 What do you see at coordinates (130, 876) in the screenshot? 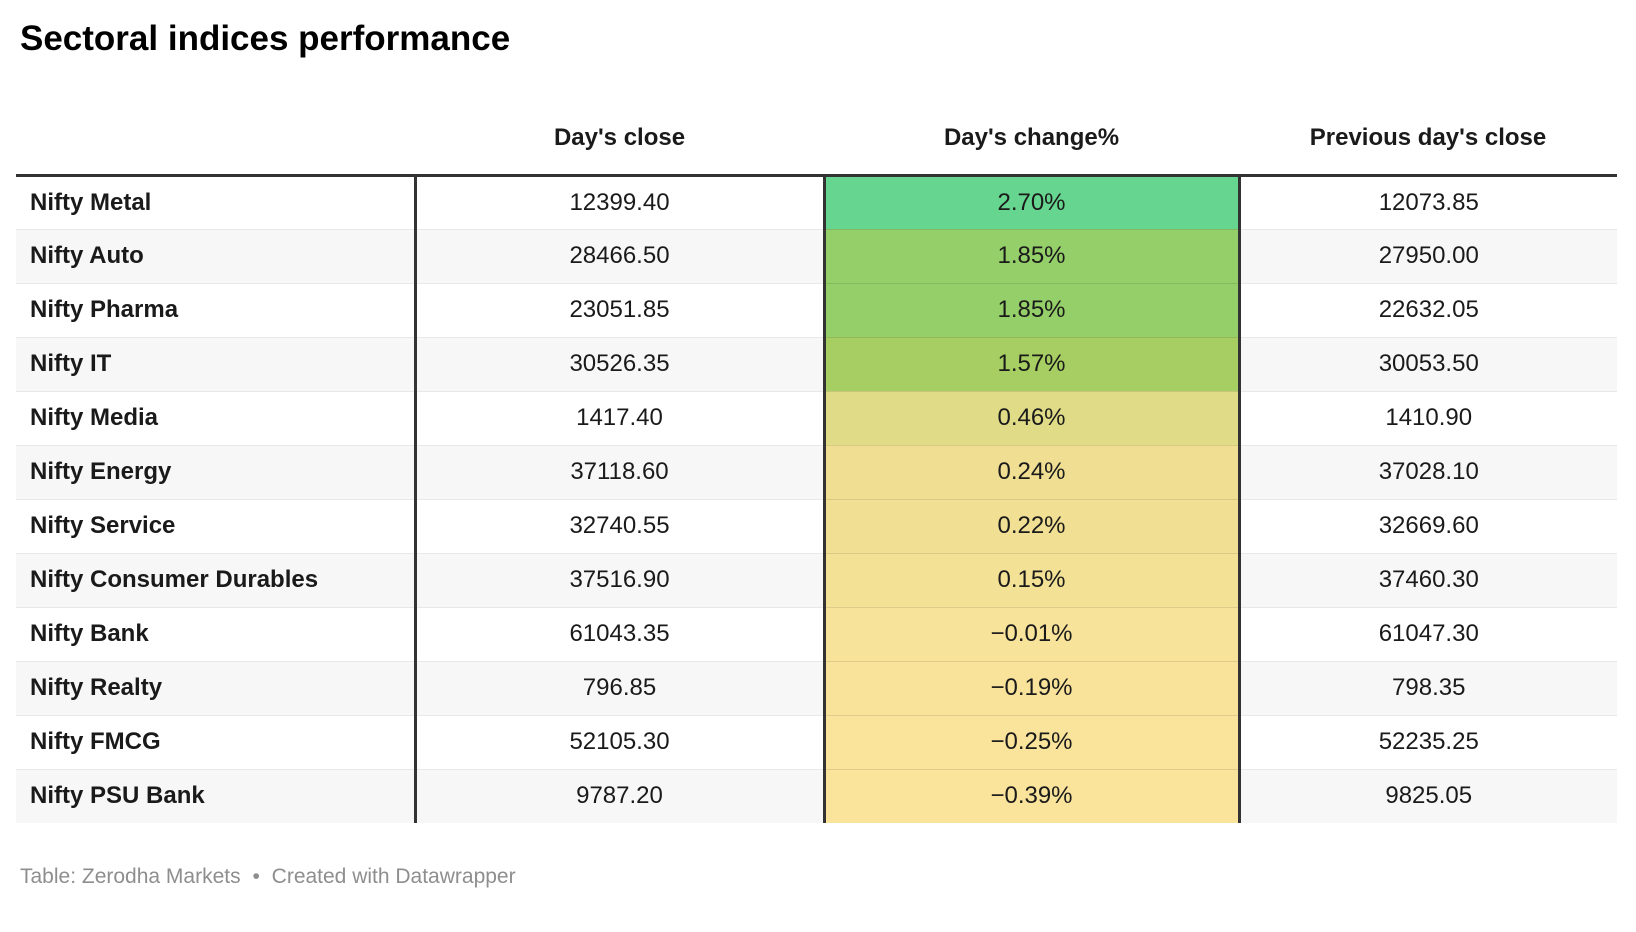
I see `source-link: Table: Zerodha Markets` at bounding box center [130, 876].